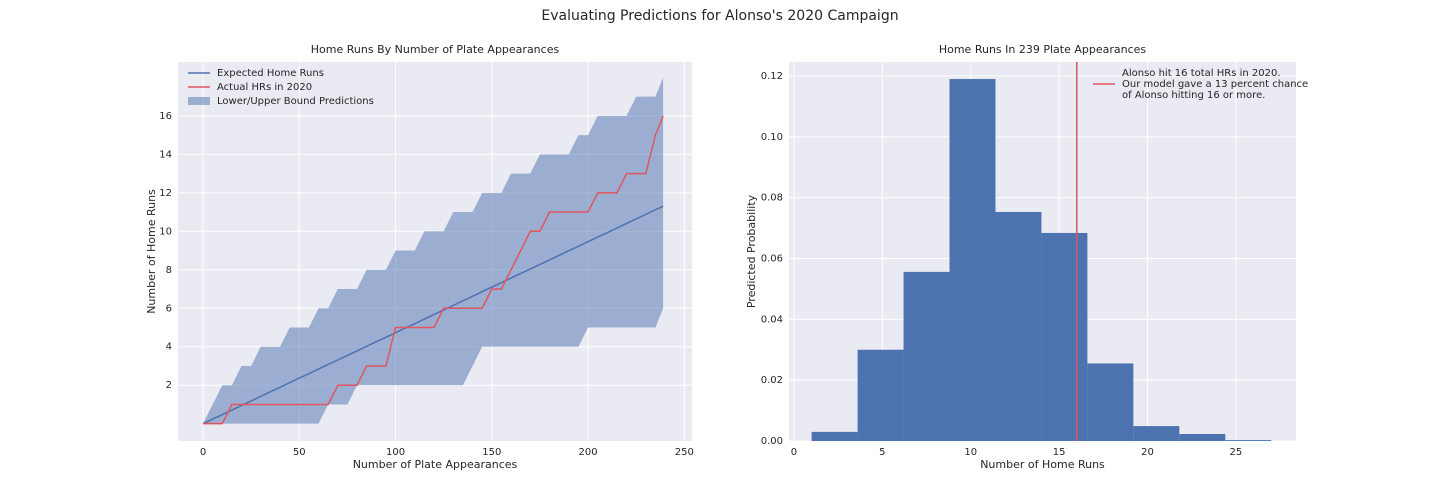  Describe the element at coordinates (165, 154) in the screenshot. I see `y-tick-label: 14` at that location.